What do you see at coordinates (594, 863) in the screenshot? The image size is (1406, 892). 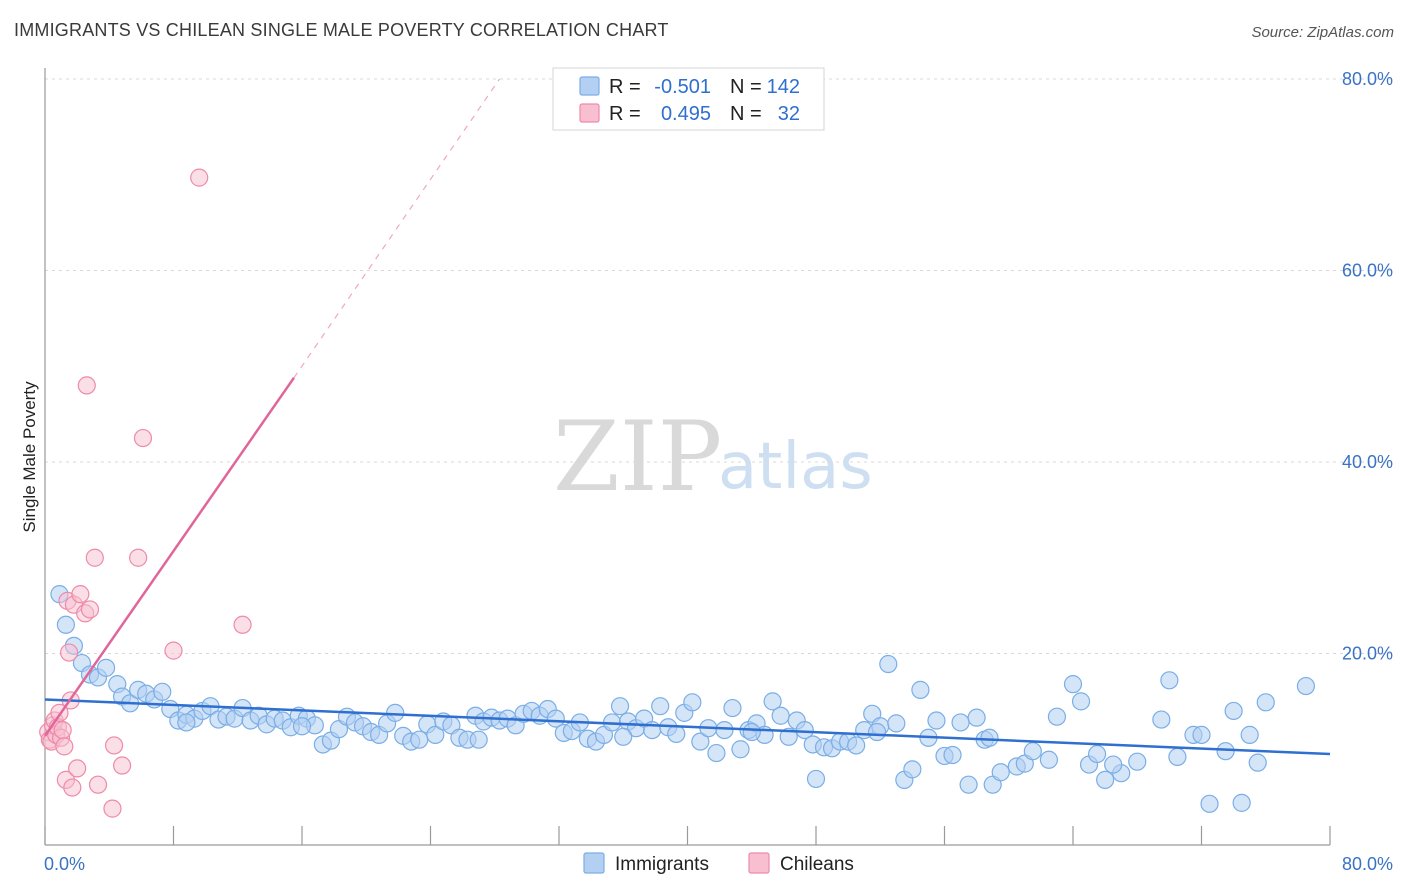 I see `bottom-legend-swatch-immigrants` at bounding box center [594, 863].